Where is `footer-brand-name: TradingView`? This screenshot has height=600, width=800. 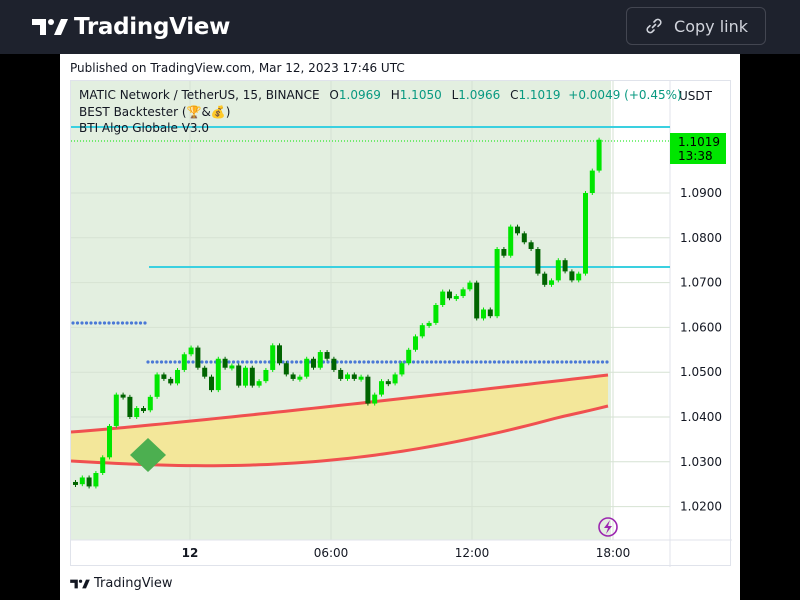 footer-brand-name: TradingView is located at coordinates (133, 583).